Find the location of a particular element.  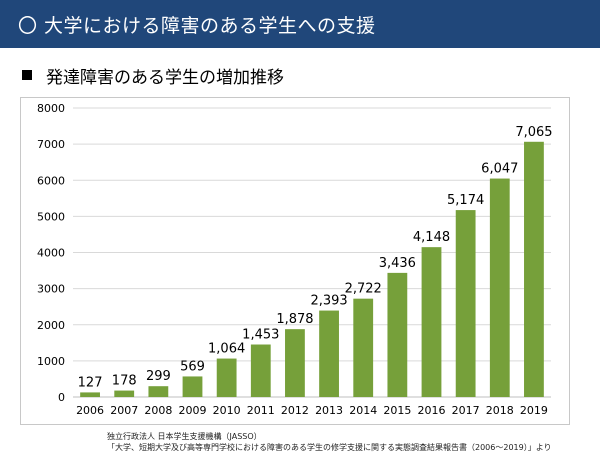

y-tick-label: 4000 is located at coordinates (51, 253).